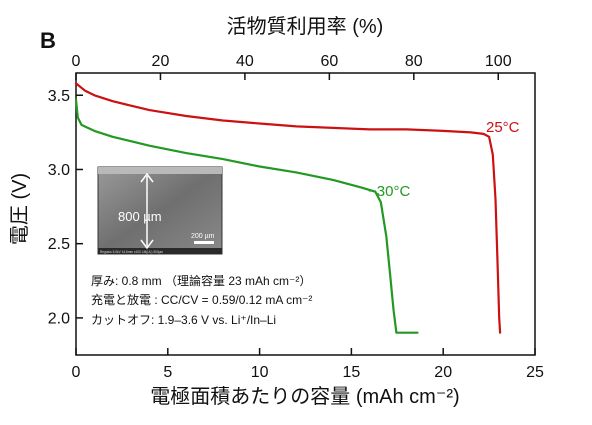  I want to click on y-tick-label: 2.0, so click(59, 318).